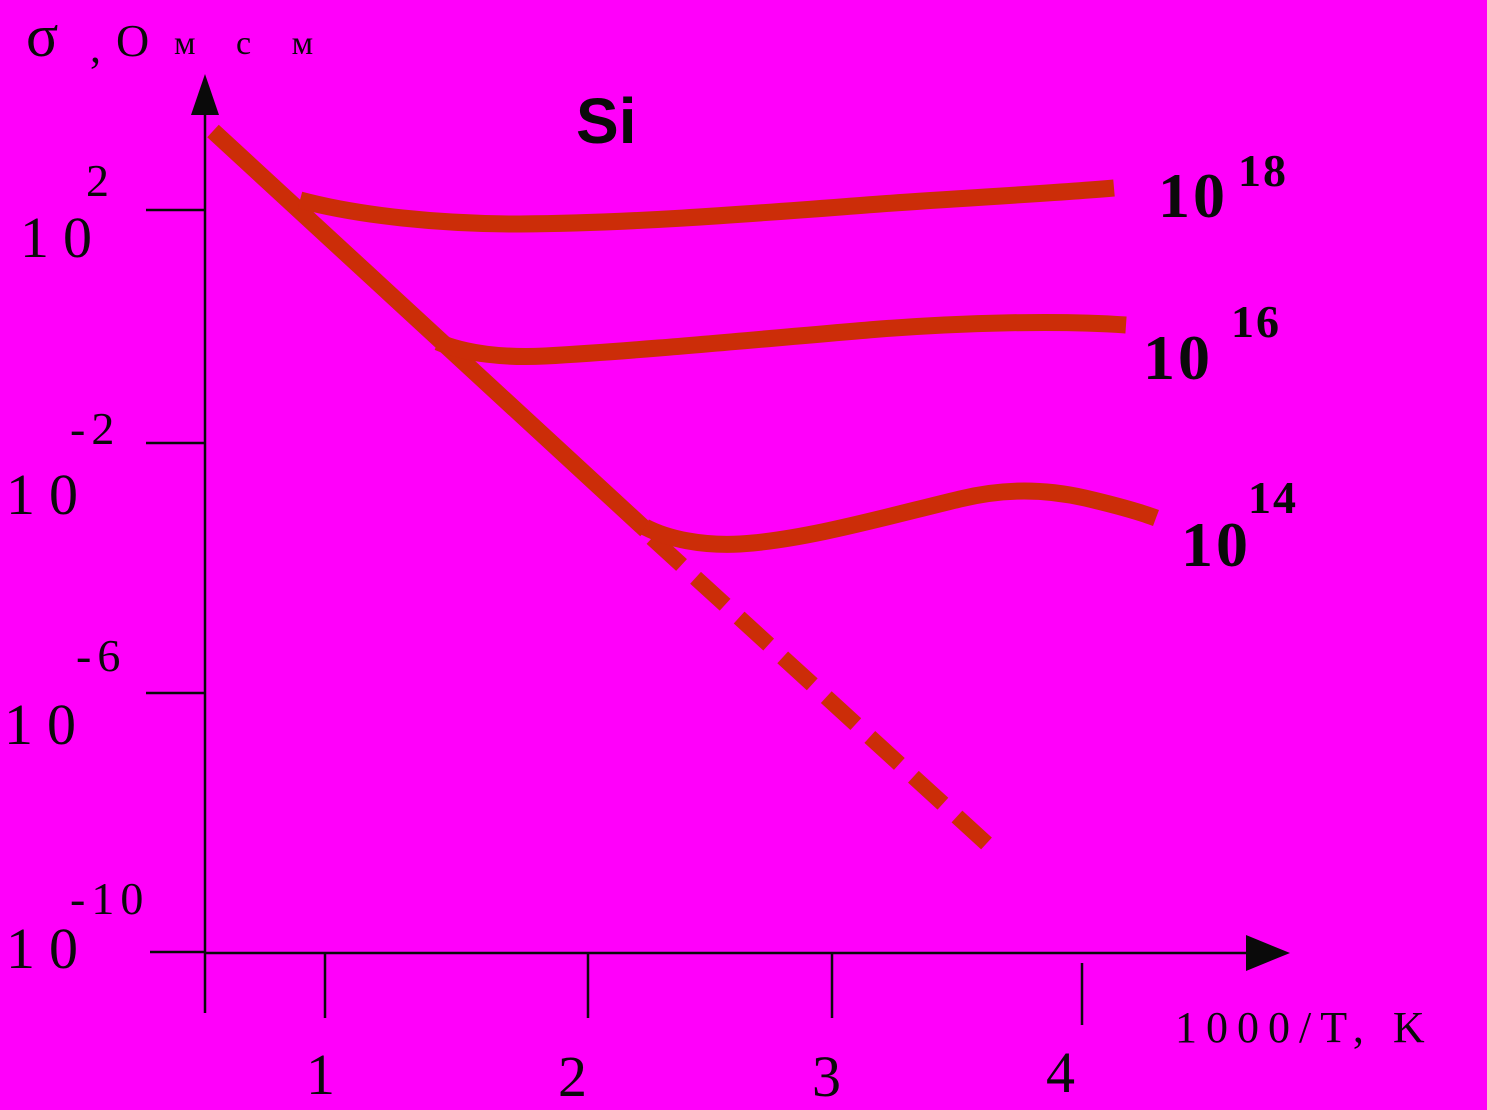  I want to click on curve-1e18, so click(706, 206).